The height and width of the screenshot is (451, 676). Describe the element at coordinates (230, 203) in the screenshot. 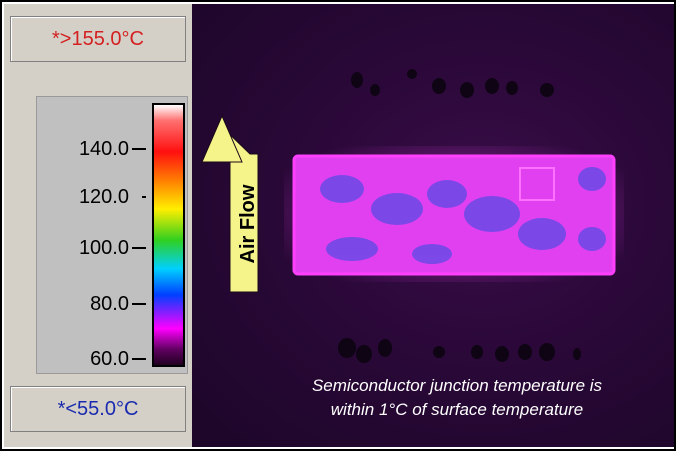

I see `air-flow-arrow` at that location.